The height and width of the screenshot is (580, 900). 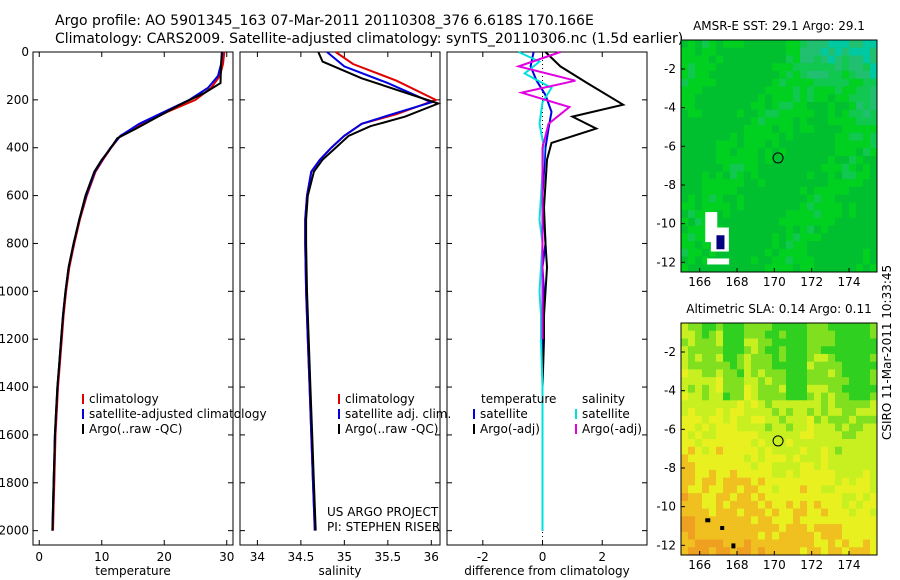 What do you see at coordinates (733, 546) in the screenshot?
I see `island-marker` at bounding box center [733, 546].